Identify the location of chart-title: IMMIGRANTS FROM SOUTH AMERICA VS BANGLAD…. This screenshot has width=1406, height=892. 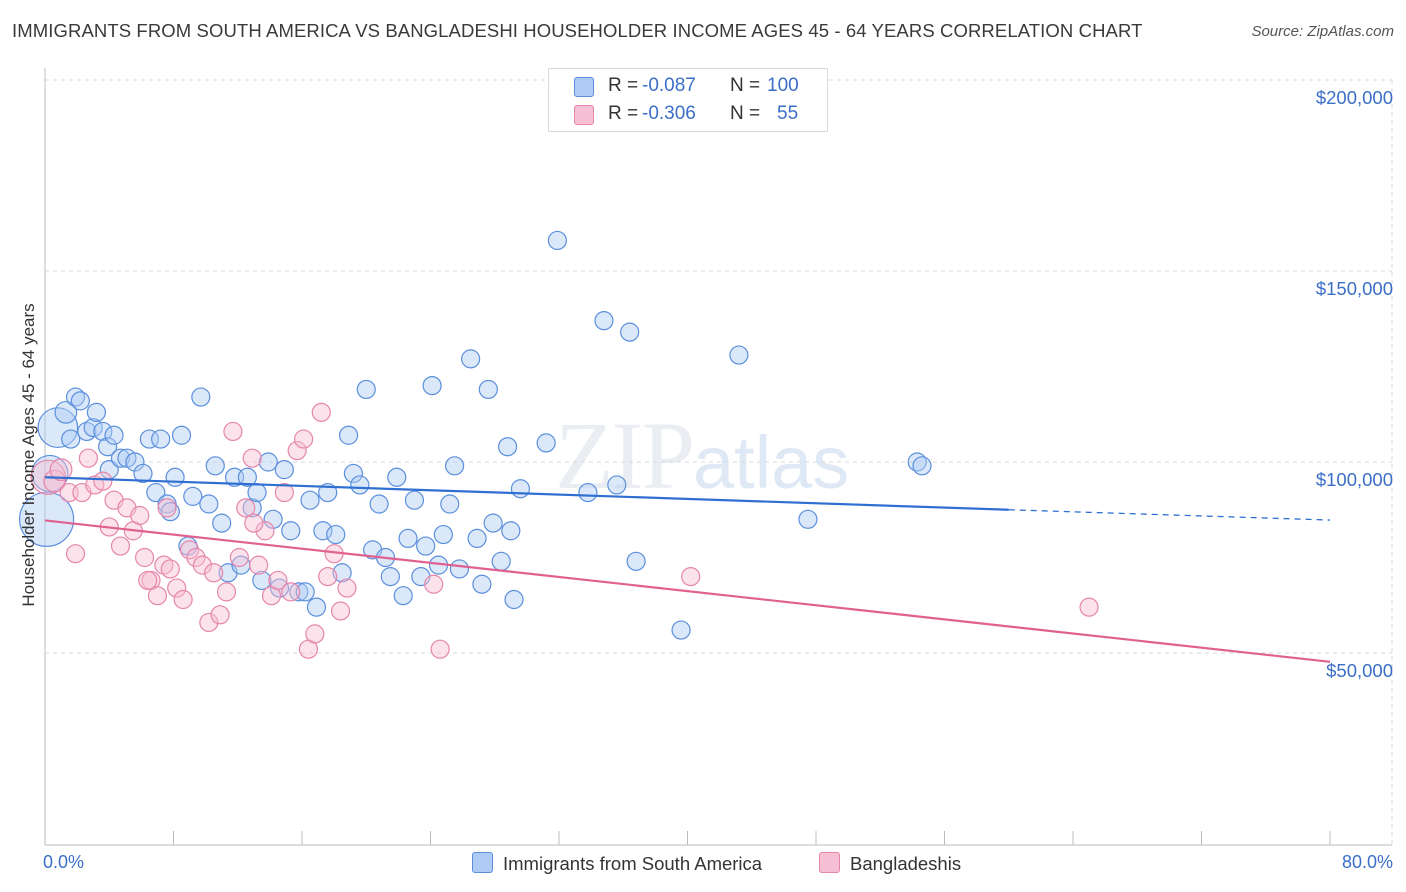
(577, 30).